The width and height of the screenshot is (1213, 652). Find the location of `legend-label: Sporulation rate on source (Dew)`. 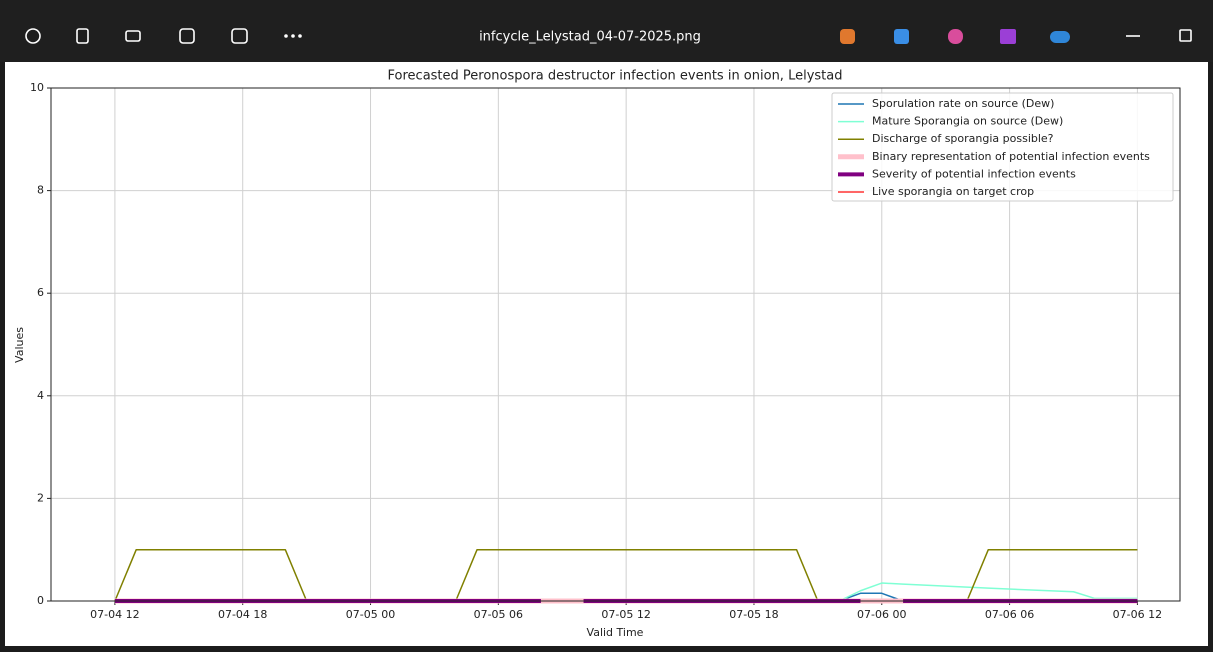

legend-label: Sporulation rate on source (Dew) is located at coordinates (963, 103).